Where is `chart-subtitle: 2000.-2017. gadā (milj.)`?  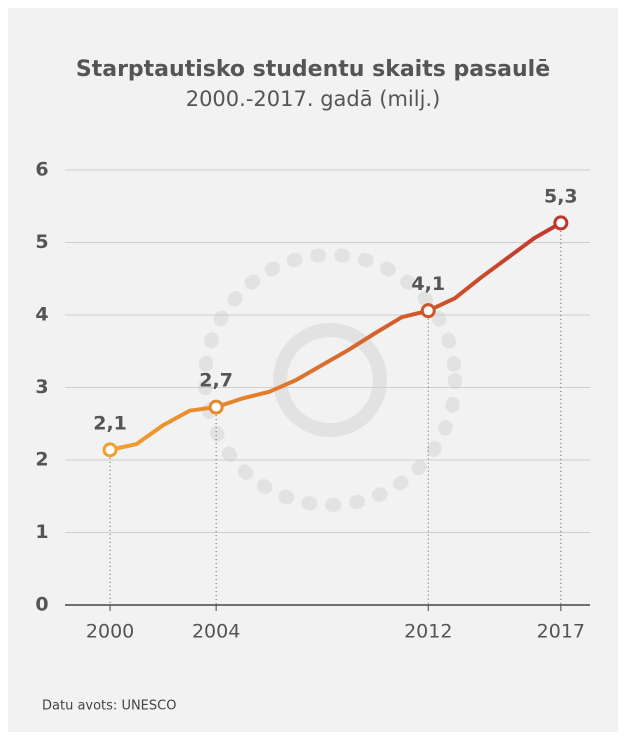 chart-subtitle: 2000.-2017. gadā (milj.) is located at coordinates (313, 99).